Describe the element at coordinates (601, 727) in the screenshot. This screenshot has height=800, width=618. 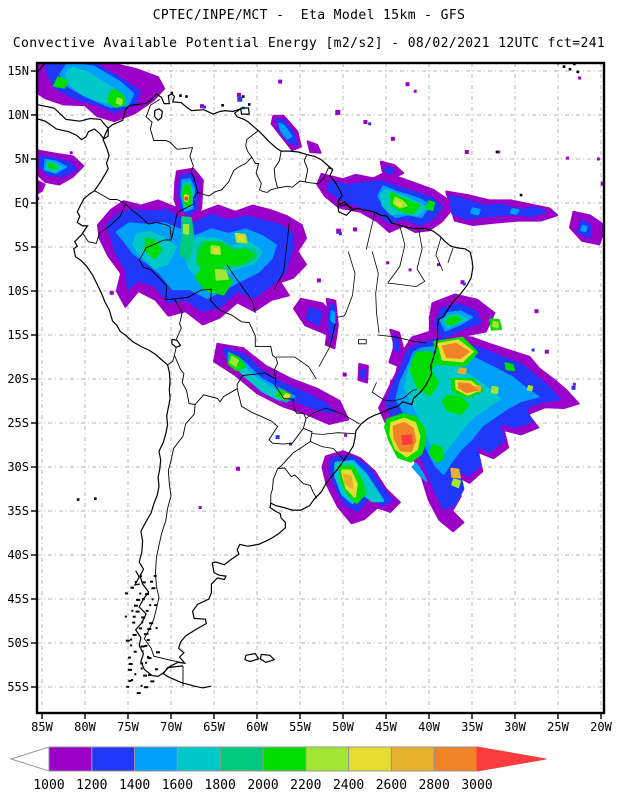
I see `x-axis-label: 20W` at that location.